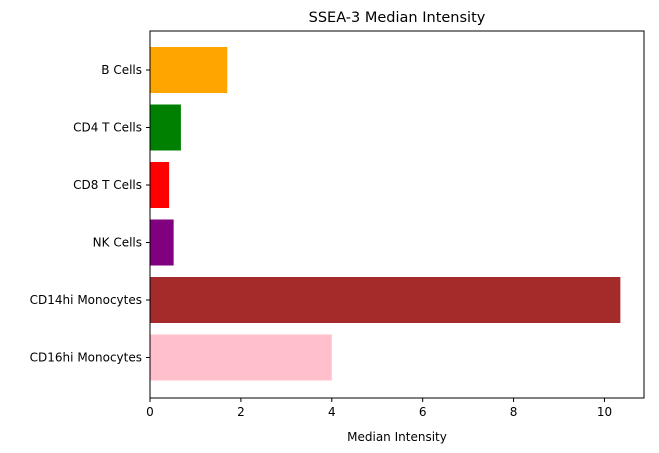 This screenshot has width=659, height=453. What do you see at coordinates (121, 70) in the screenshot?
I see `y-tick-label-b-cells: B Cells` at bounding box center [121, 70].